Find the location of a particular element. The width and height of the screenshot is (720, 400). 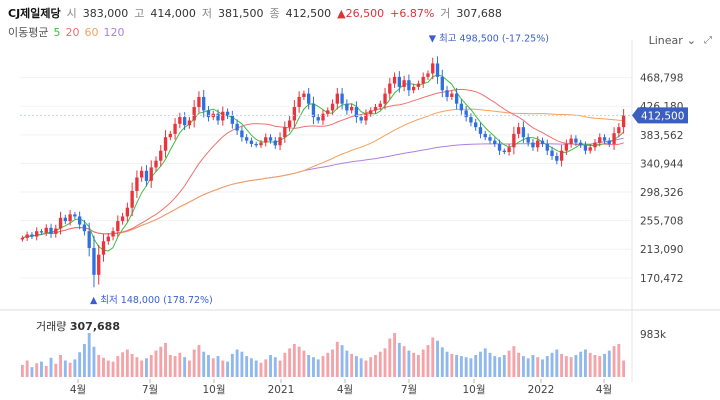

ma120-legend: 120 is located at coordinates (114, 32).